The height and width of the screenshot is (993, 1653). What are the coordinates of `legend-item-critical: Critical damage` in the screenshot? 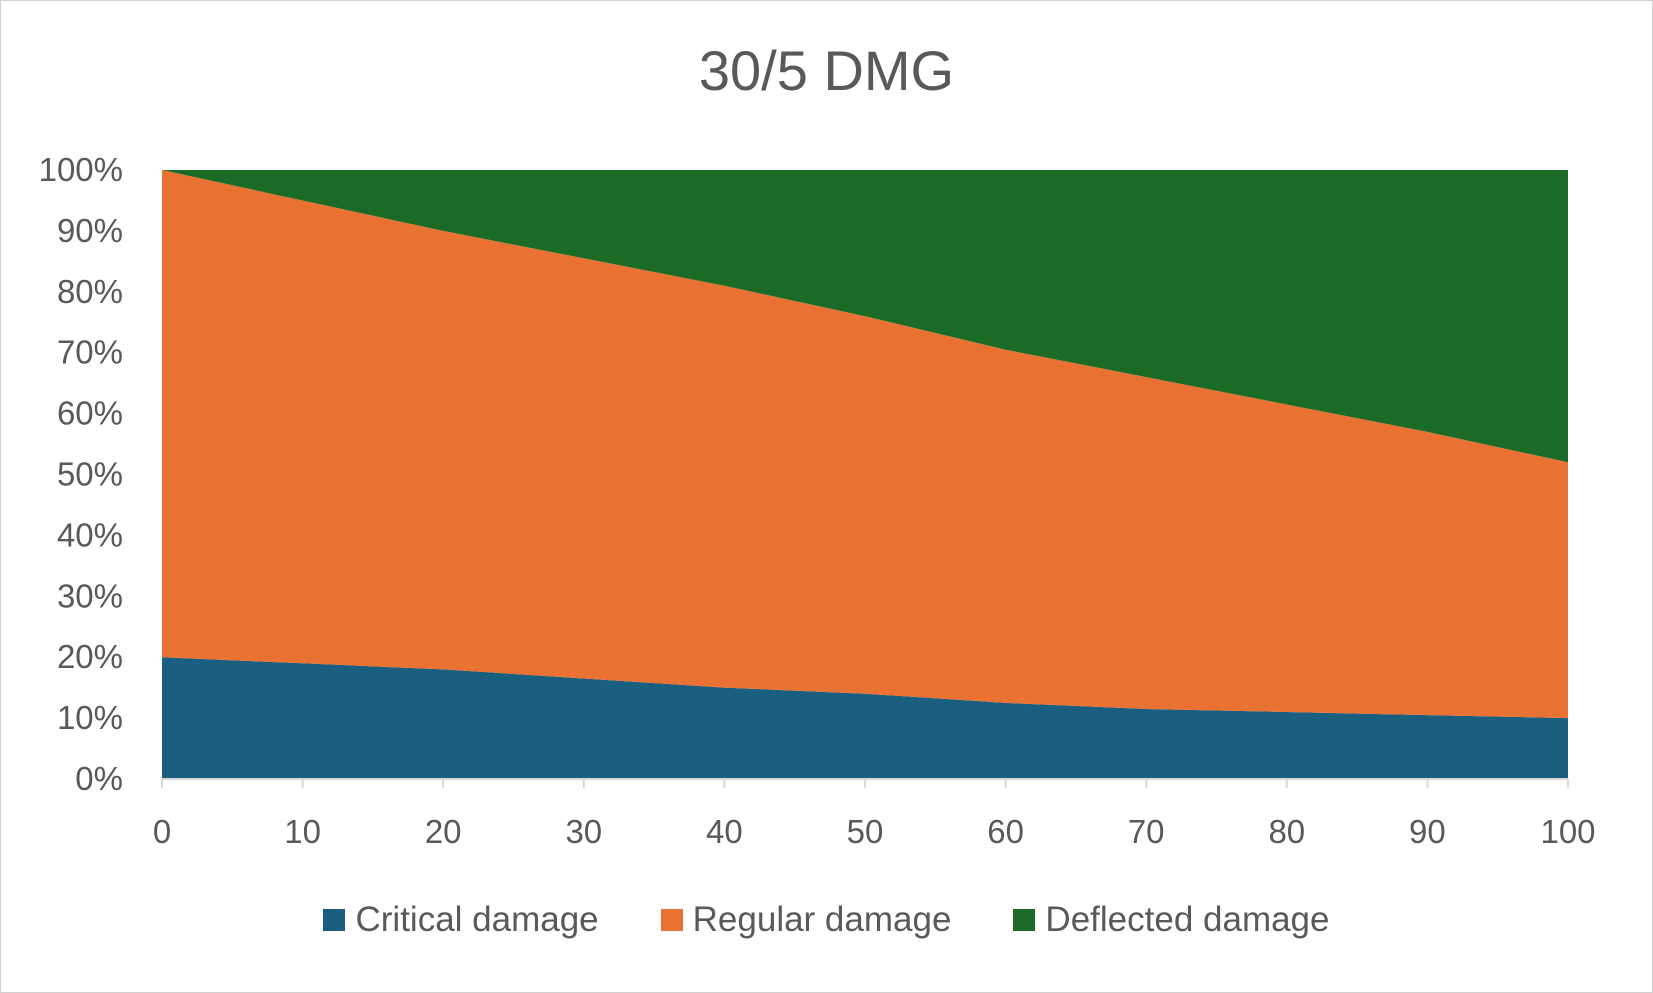 It's located at (461, 920).